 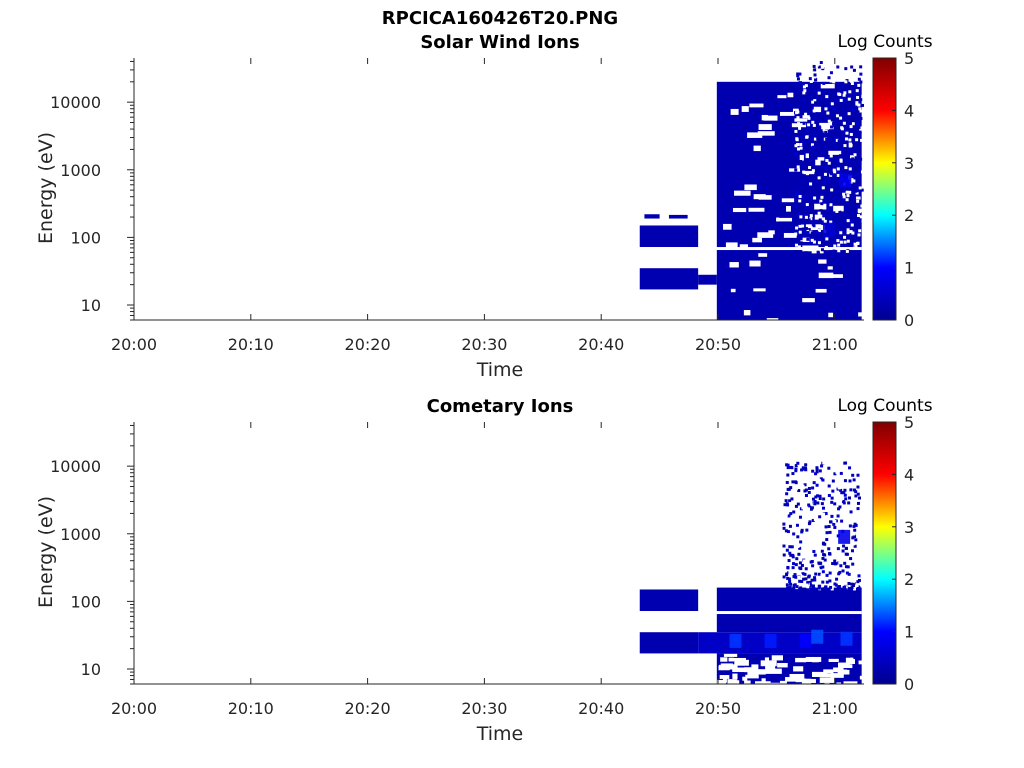 I want to click on colorbar-tick-label: 5, so click(x=909, y=422).